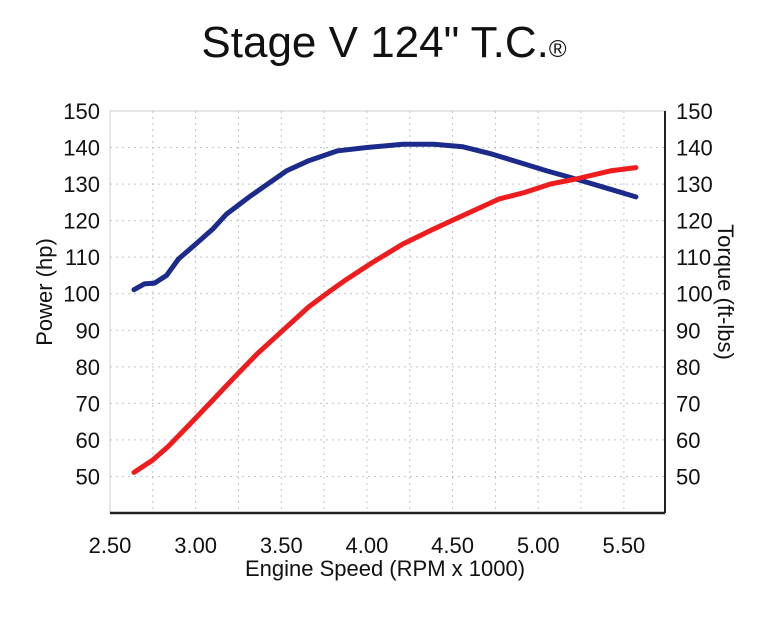 The image size is (768, 622). I want to click on y-tick-label-left: 90, so click(88, 330).